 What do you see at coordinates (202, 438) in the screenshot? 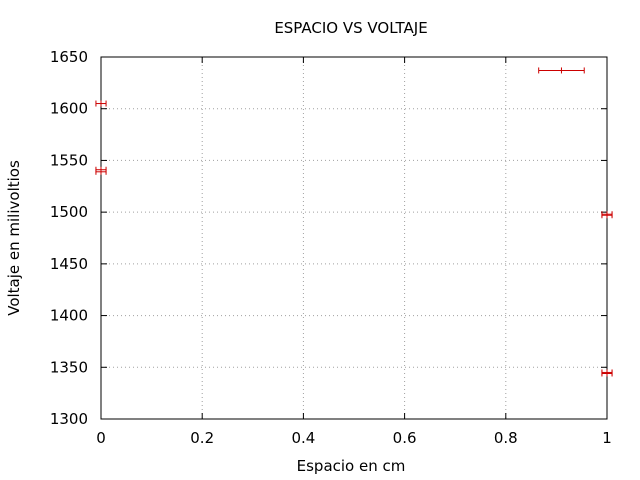
I see `x-tick-label: 0.2` at bounding box center [202, 438].